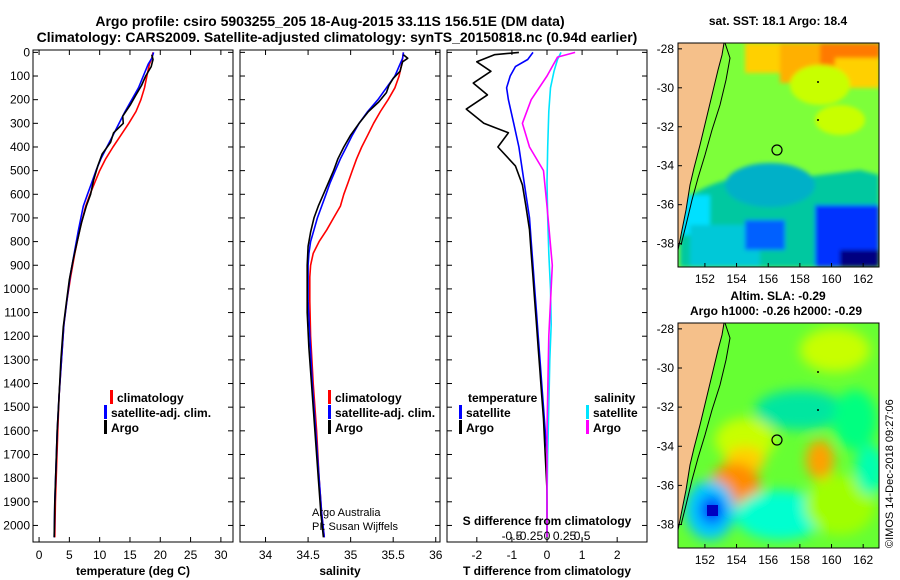  What do you see at coordinates (587, 412) in the screenshot?
I see `legend-swatch-s-satellite` at bounding box center [587, 412].